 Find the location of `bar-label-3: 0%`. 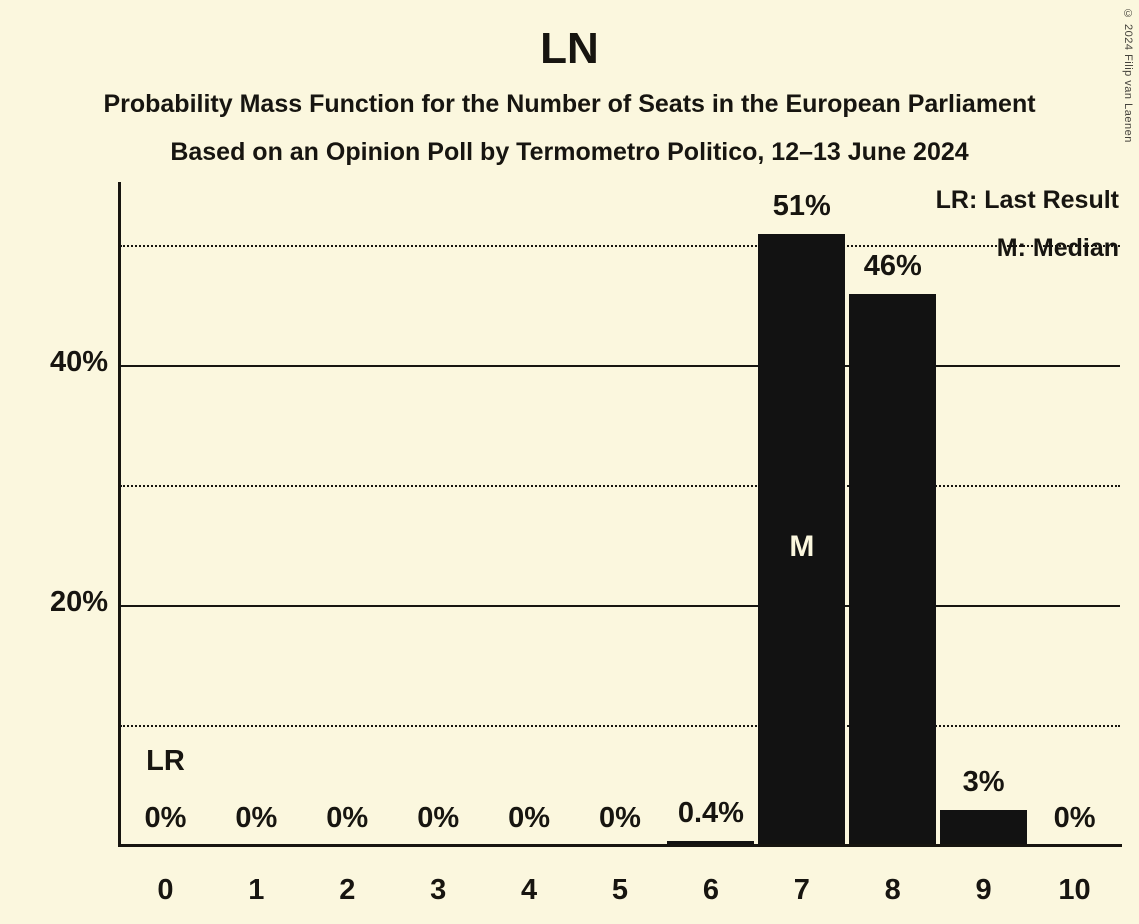

bar-label-3: 0% is located at coordinates (438, 818).